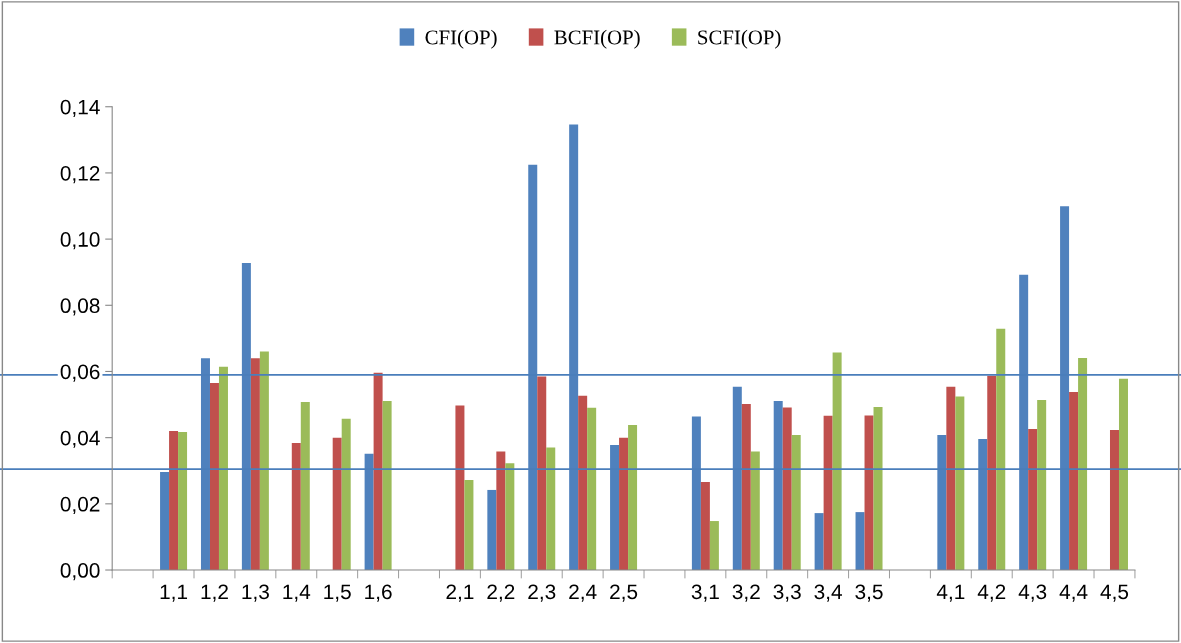  What do you see at coordinates (80, 439) in the screenshot?
I see `y-tick-label: 0,04` at bounding box center [80, 439].